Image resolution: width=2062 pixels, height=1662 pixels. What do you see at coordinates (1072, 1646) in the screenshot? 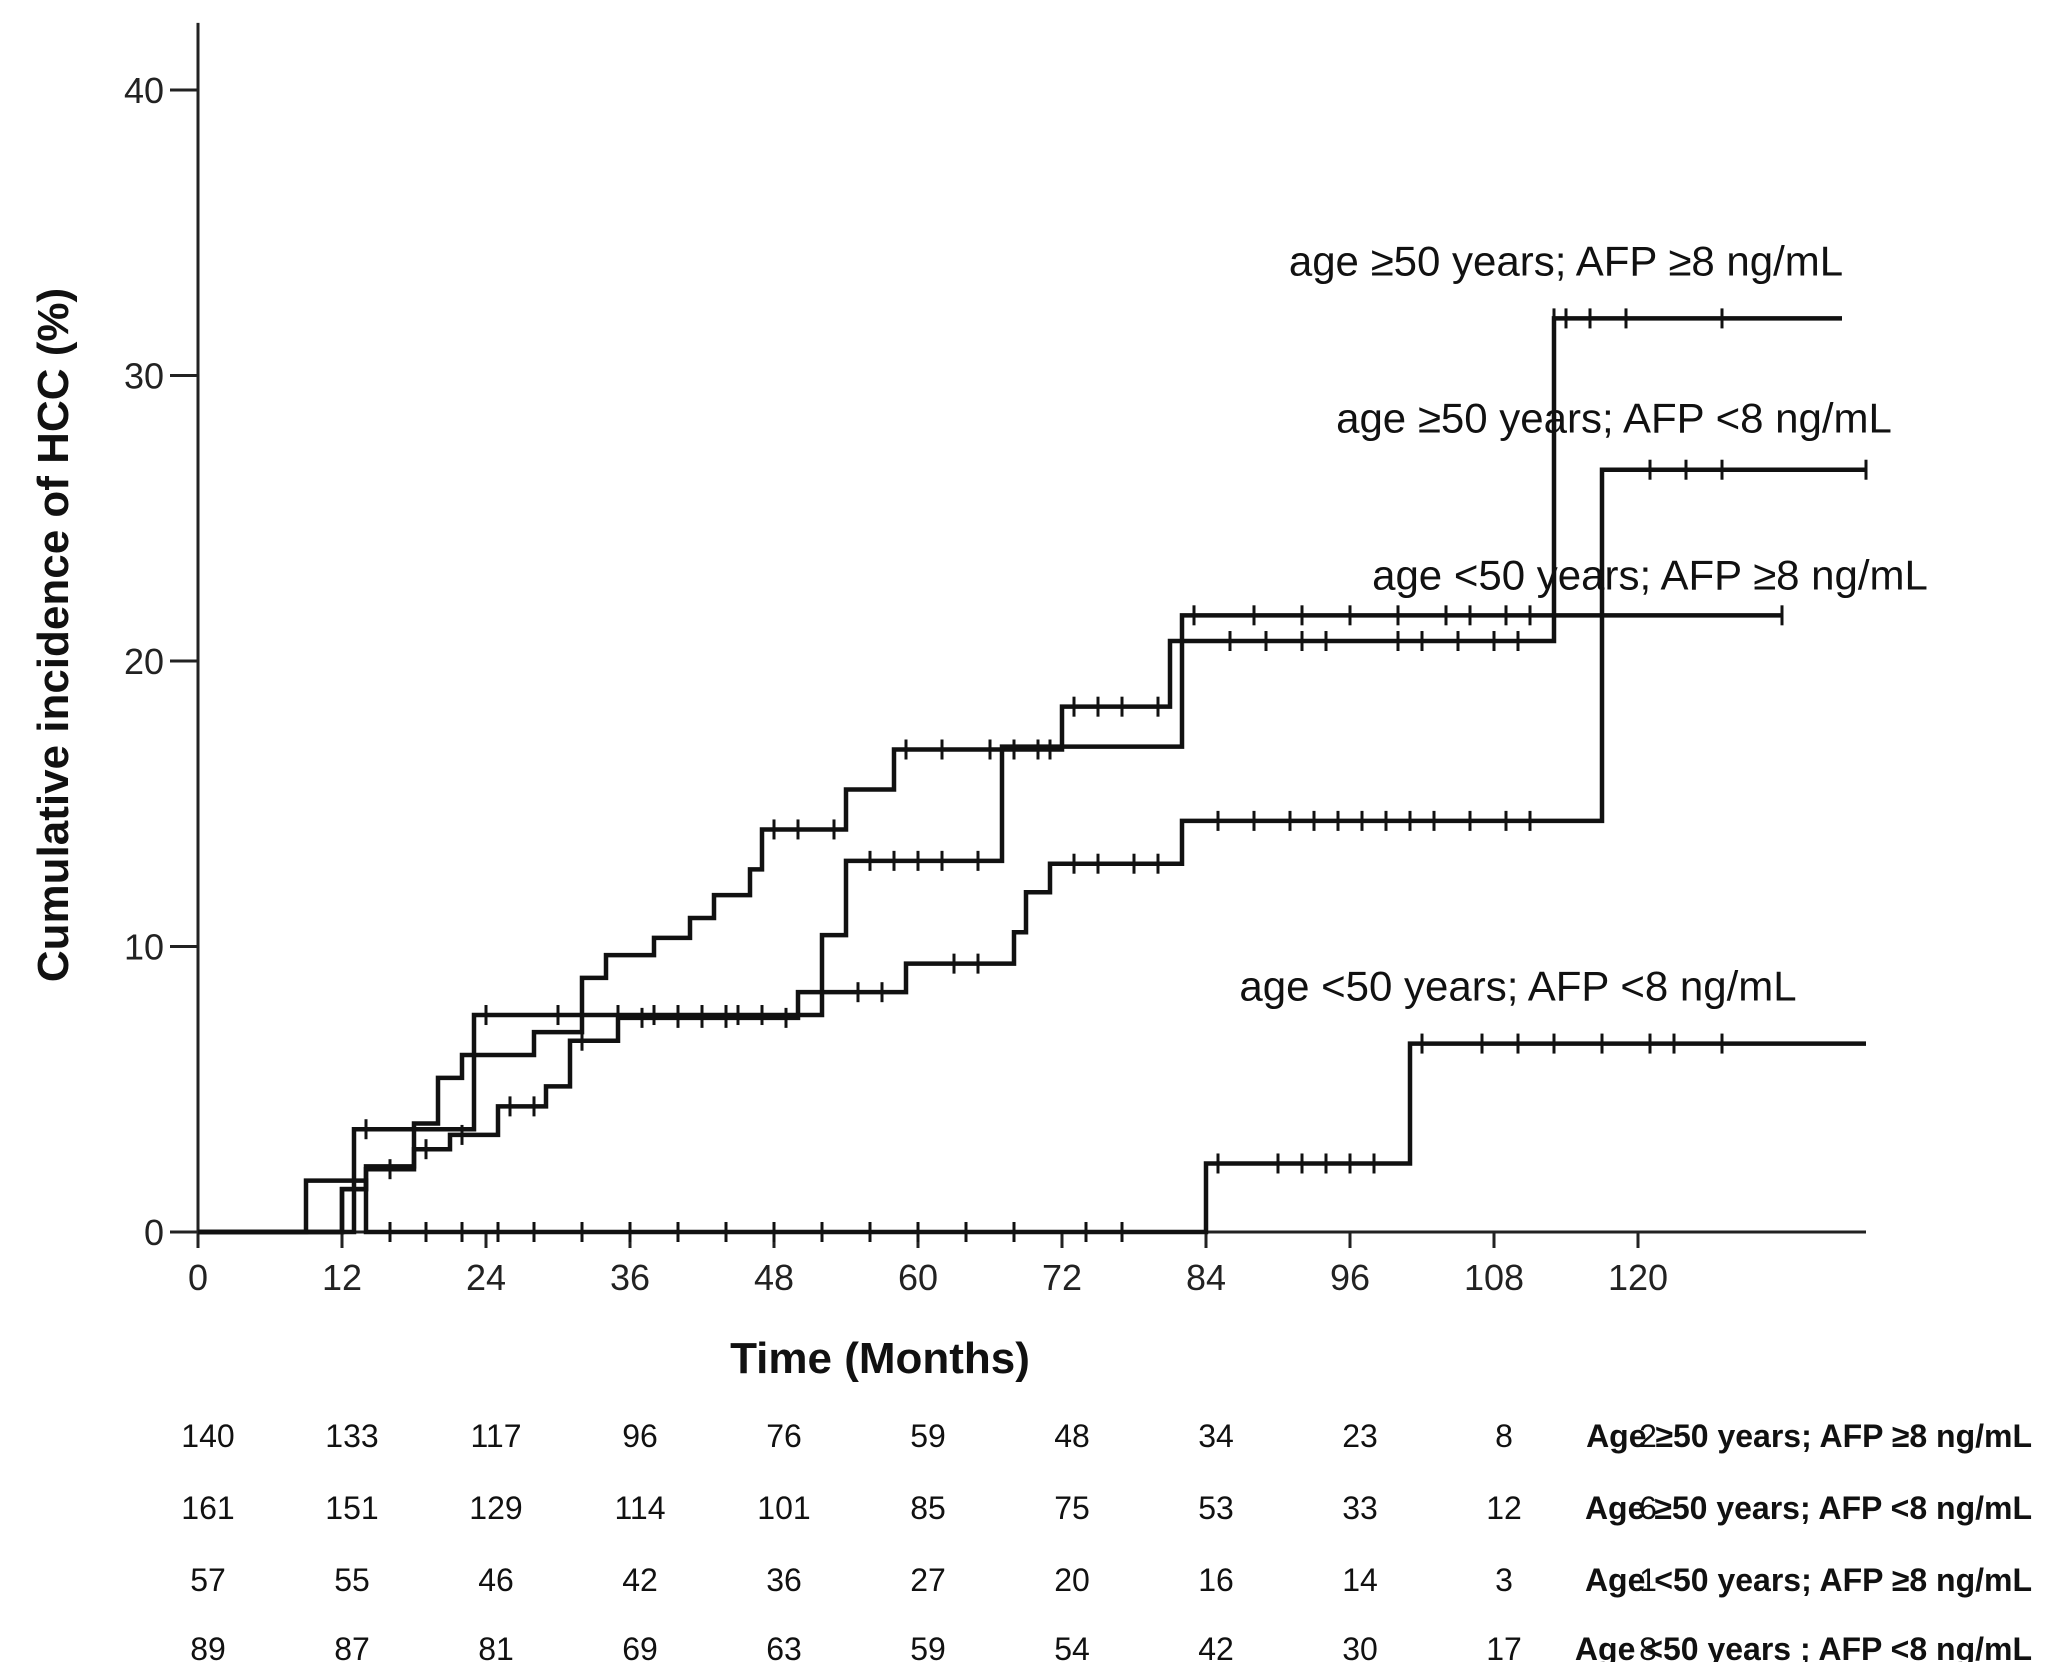
I see `risk-count: 54` at bounding box center [1072, 1646].